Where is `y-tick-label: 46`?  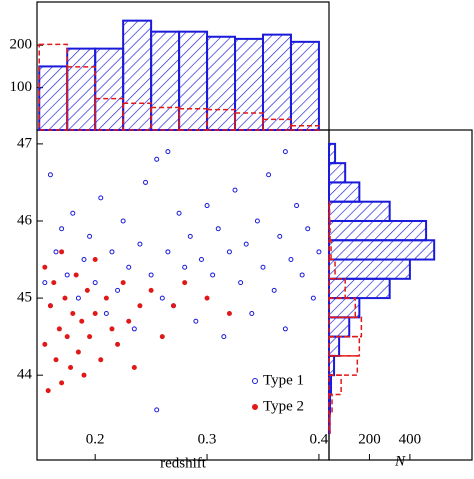
y-tick-label: 46 is located at coordinates (25, 220).